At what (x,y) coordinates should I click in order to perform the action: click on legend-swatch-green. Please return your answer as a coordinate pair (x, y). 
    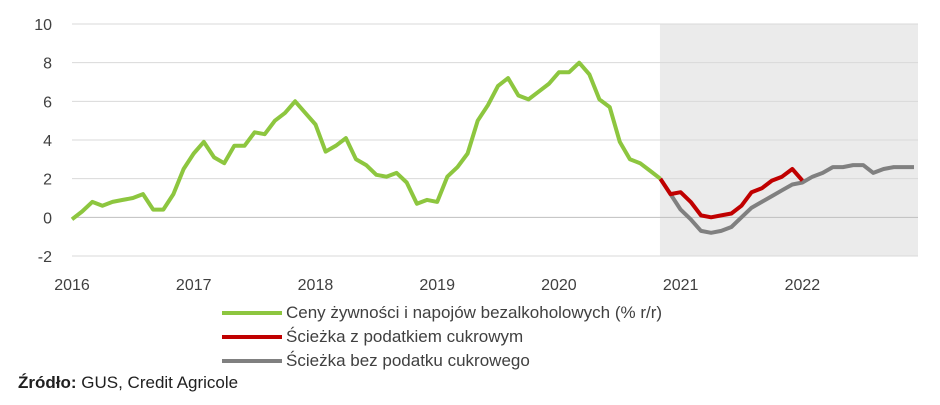
    Looking at the image, I should click on (252, 313).